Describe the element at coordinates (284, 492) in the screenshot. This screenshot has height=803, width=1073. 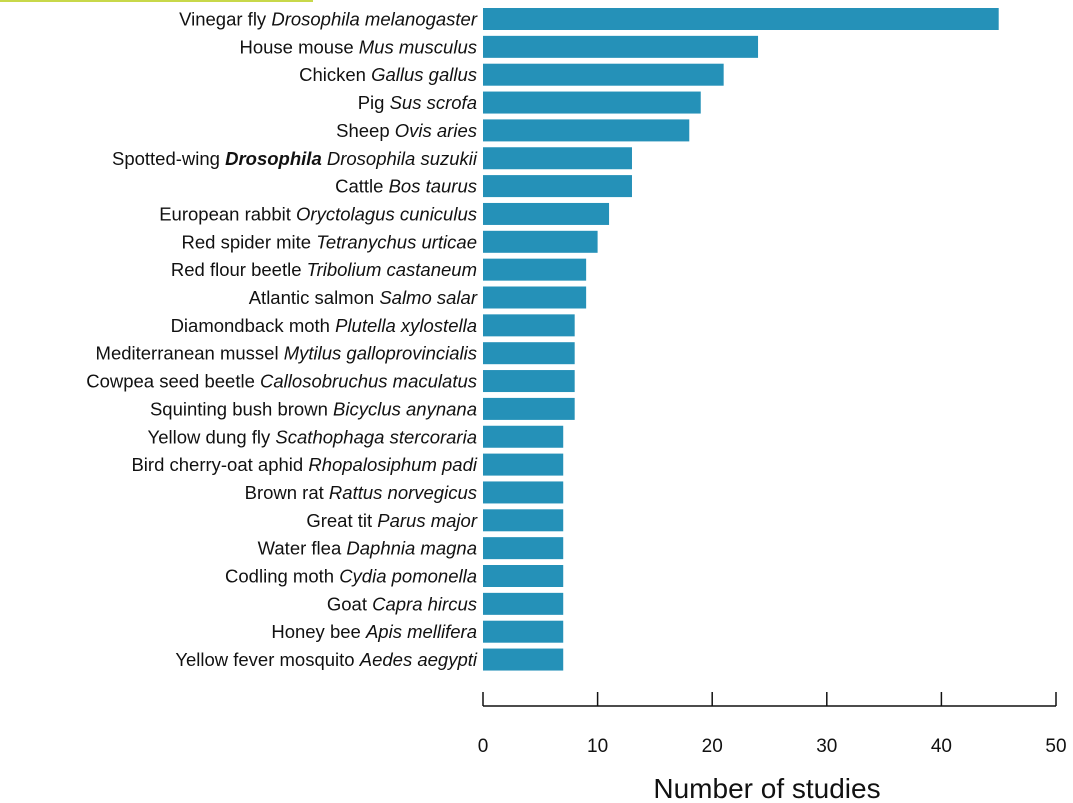
I see `common-name: Brown rat` at that location.